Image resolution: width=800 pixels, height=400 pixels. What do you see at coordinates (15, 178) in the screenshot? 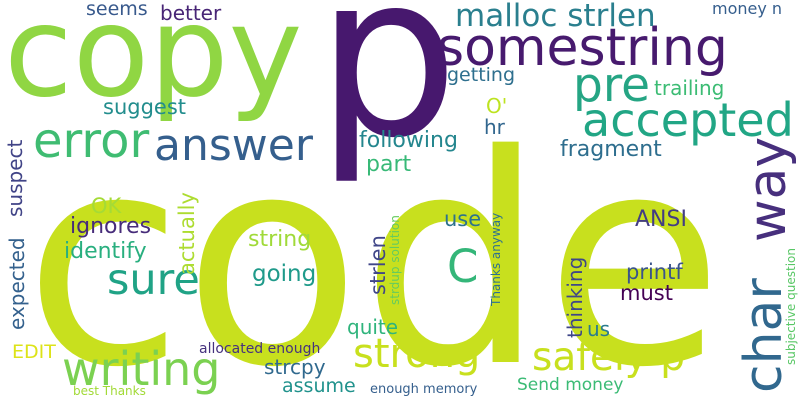
I see `word-suspect: suspect` at bounding box center [15, 178].